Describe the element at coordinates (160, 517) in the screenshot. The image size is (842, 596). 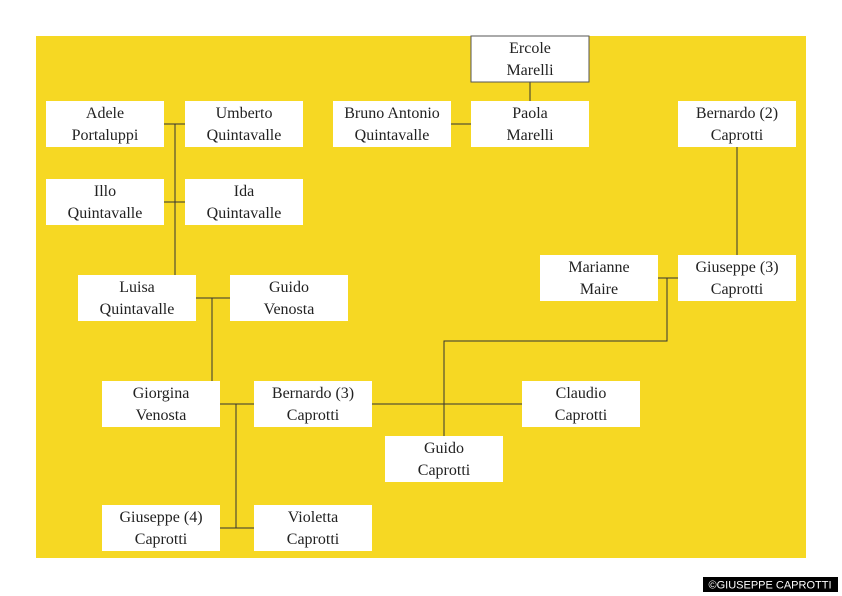
I see `node-label: Giuseppe (4)` at that location.